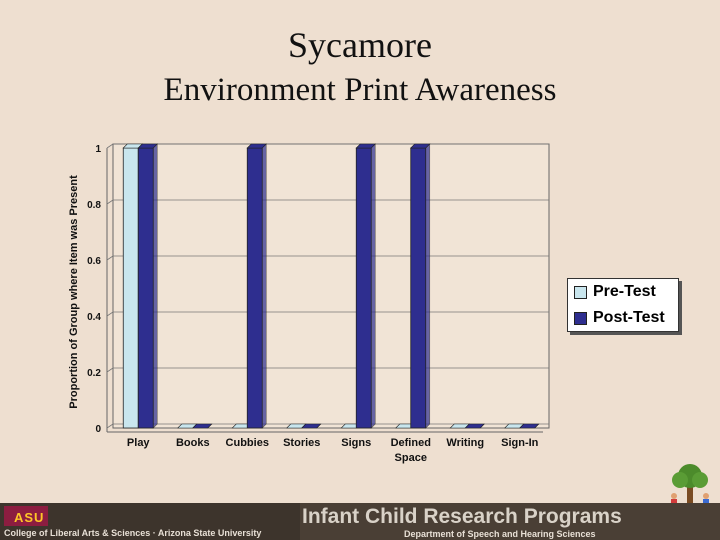  What do you see at coordinates (356, 443) in the screenshot?
I see `x-tick-label: Signs` at bounding box center [356, 443].